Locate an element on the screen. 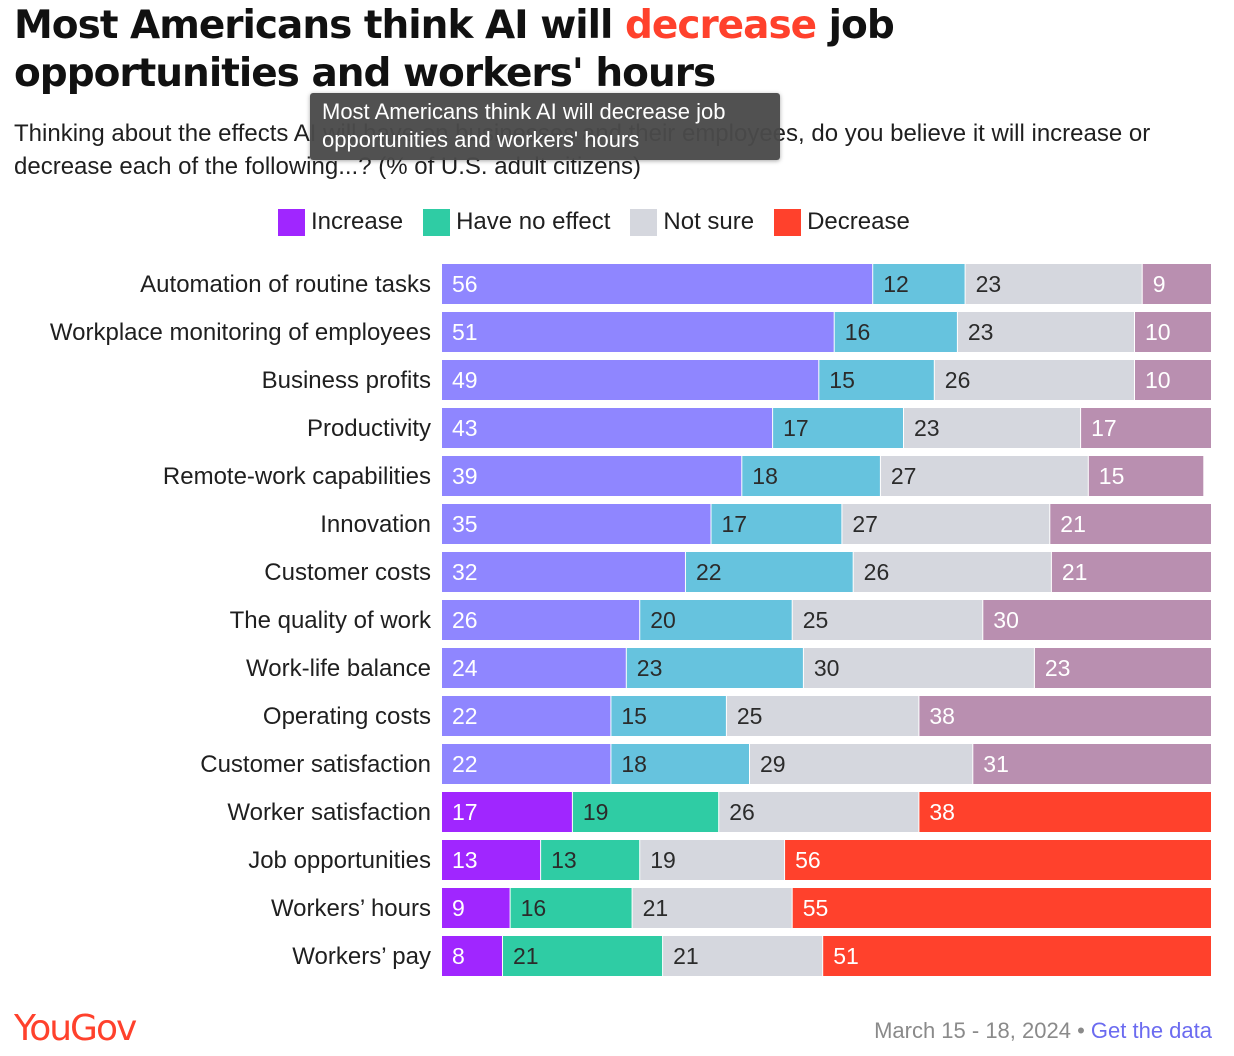 The image size is (1234, 1056). category-label: Business profits is located at coordinates (346, 380).